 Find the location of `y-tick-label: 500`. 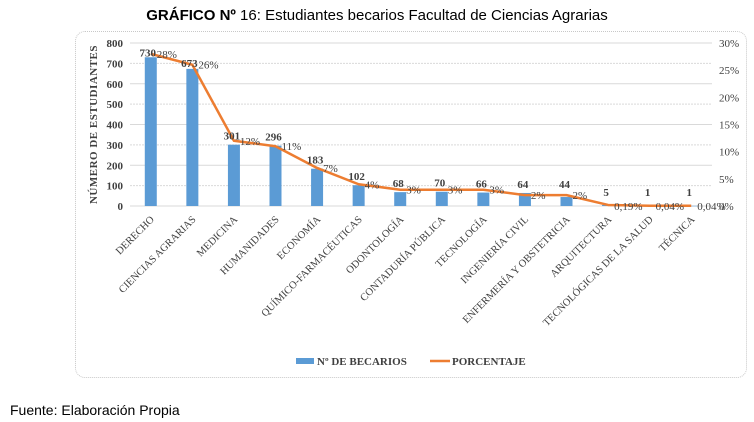

y-tick-label: 500 is located at coordinates (115, 105).